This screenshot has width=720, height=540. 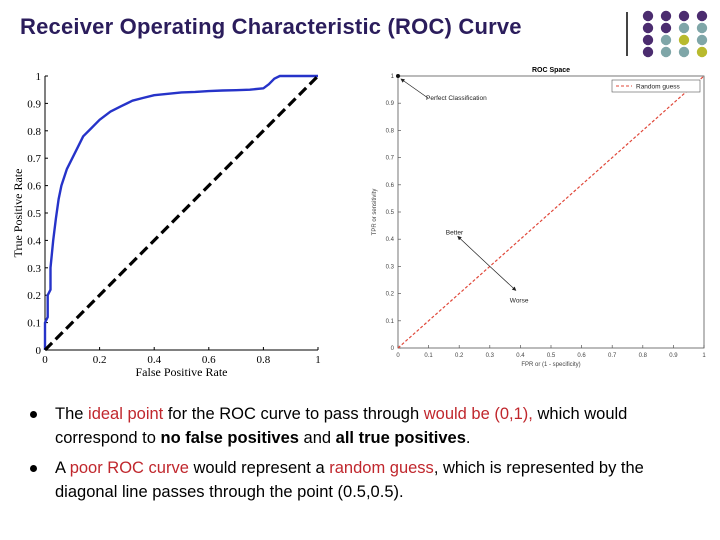 What do you see at coordinates (428, 356) in the screenshot?
I see `x-tick-label: 0.1` at bounding box center [428, 356].